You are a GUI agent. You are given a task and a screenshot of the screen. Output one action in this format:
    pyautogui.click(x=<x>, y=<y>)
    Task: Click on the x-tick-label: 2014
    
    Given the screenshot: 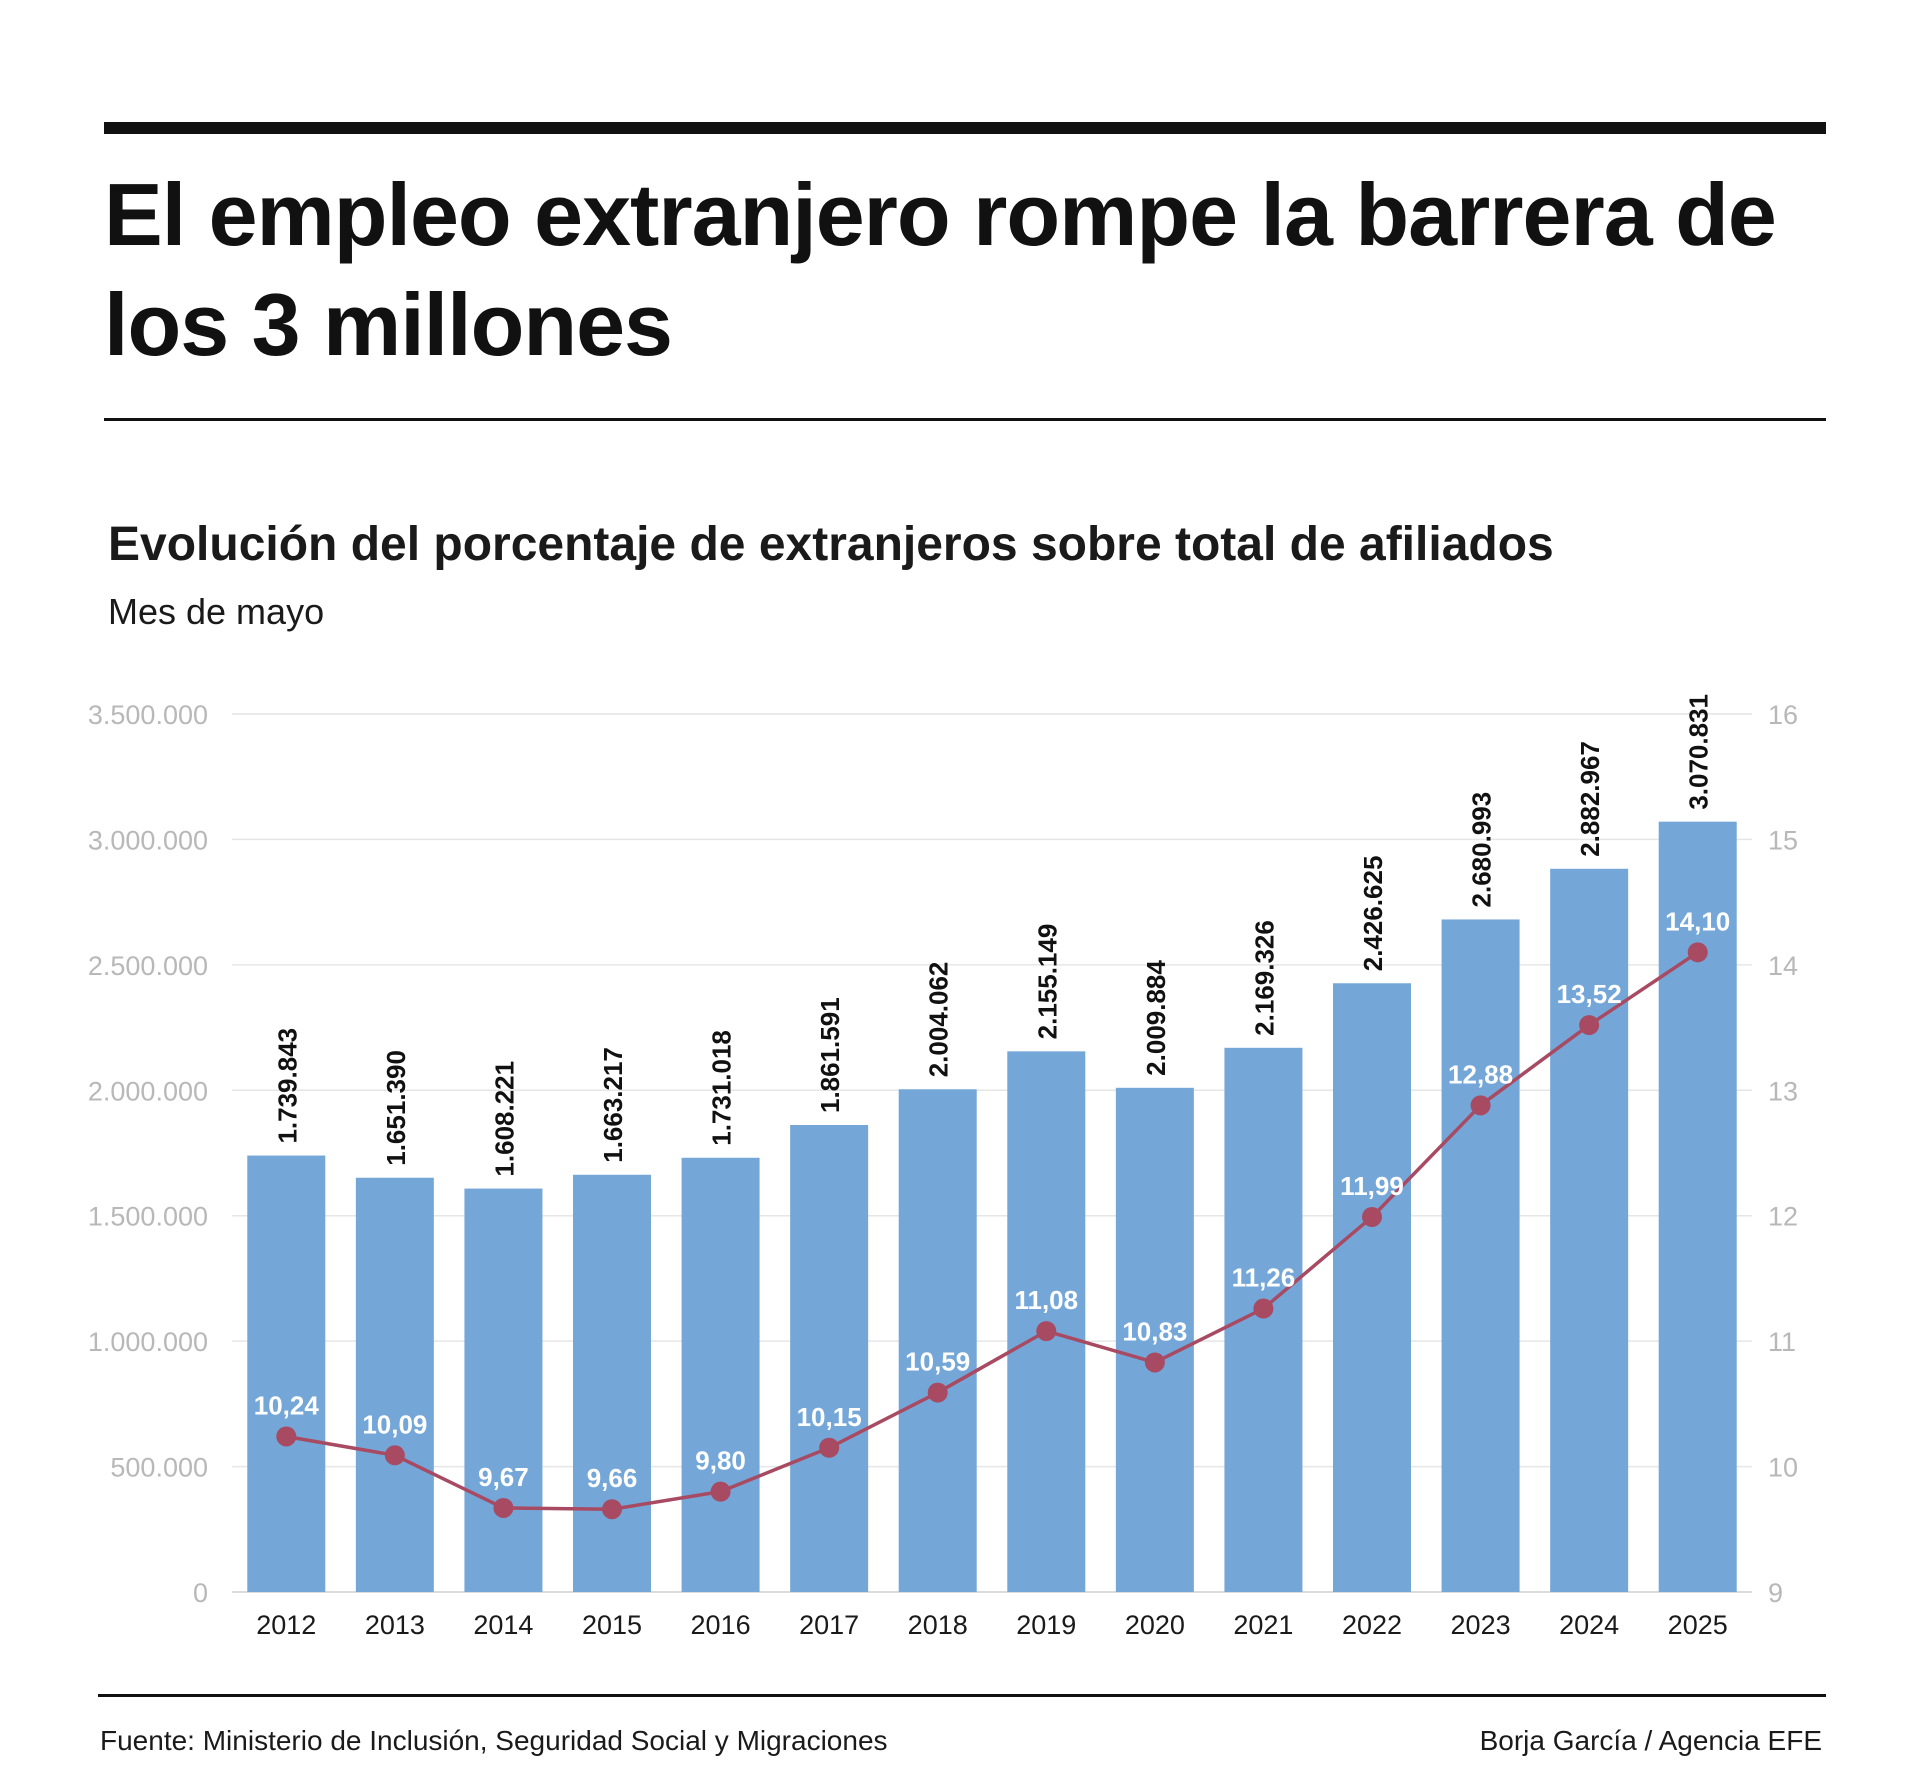 What is the action you would take?
    pyautogui.click(x=503, y=1625)
    